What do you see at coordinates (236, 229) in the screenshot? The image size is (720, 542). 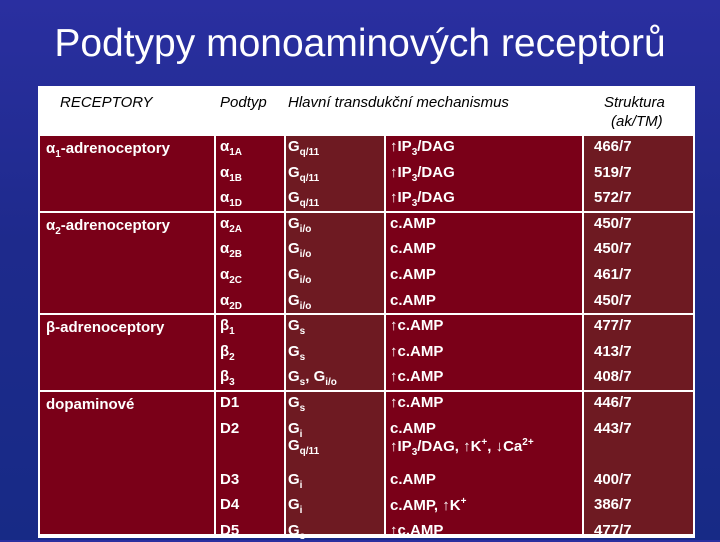 I see `subtype-index: 2A` at bounding box center [236, 229].